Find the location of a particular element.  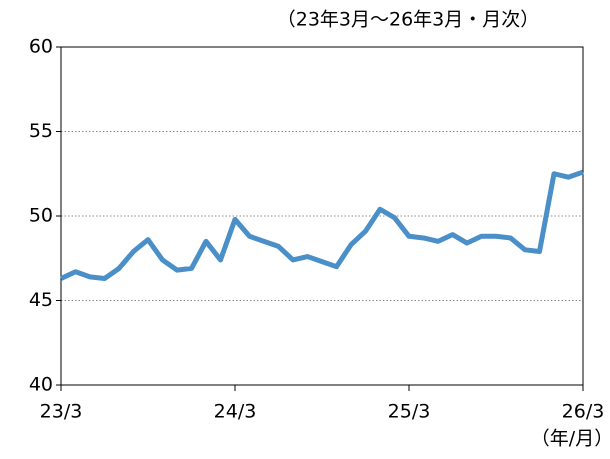

y-tick-label: 45 is located at coordinates (41, 300).